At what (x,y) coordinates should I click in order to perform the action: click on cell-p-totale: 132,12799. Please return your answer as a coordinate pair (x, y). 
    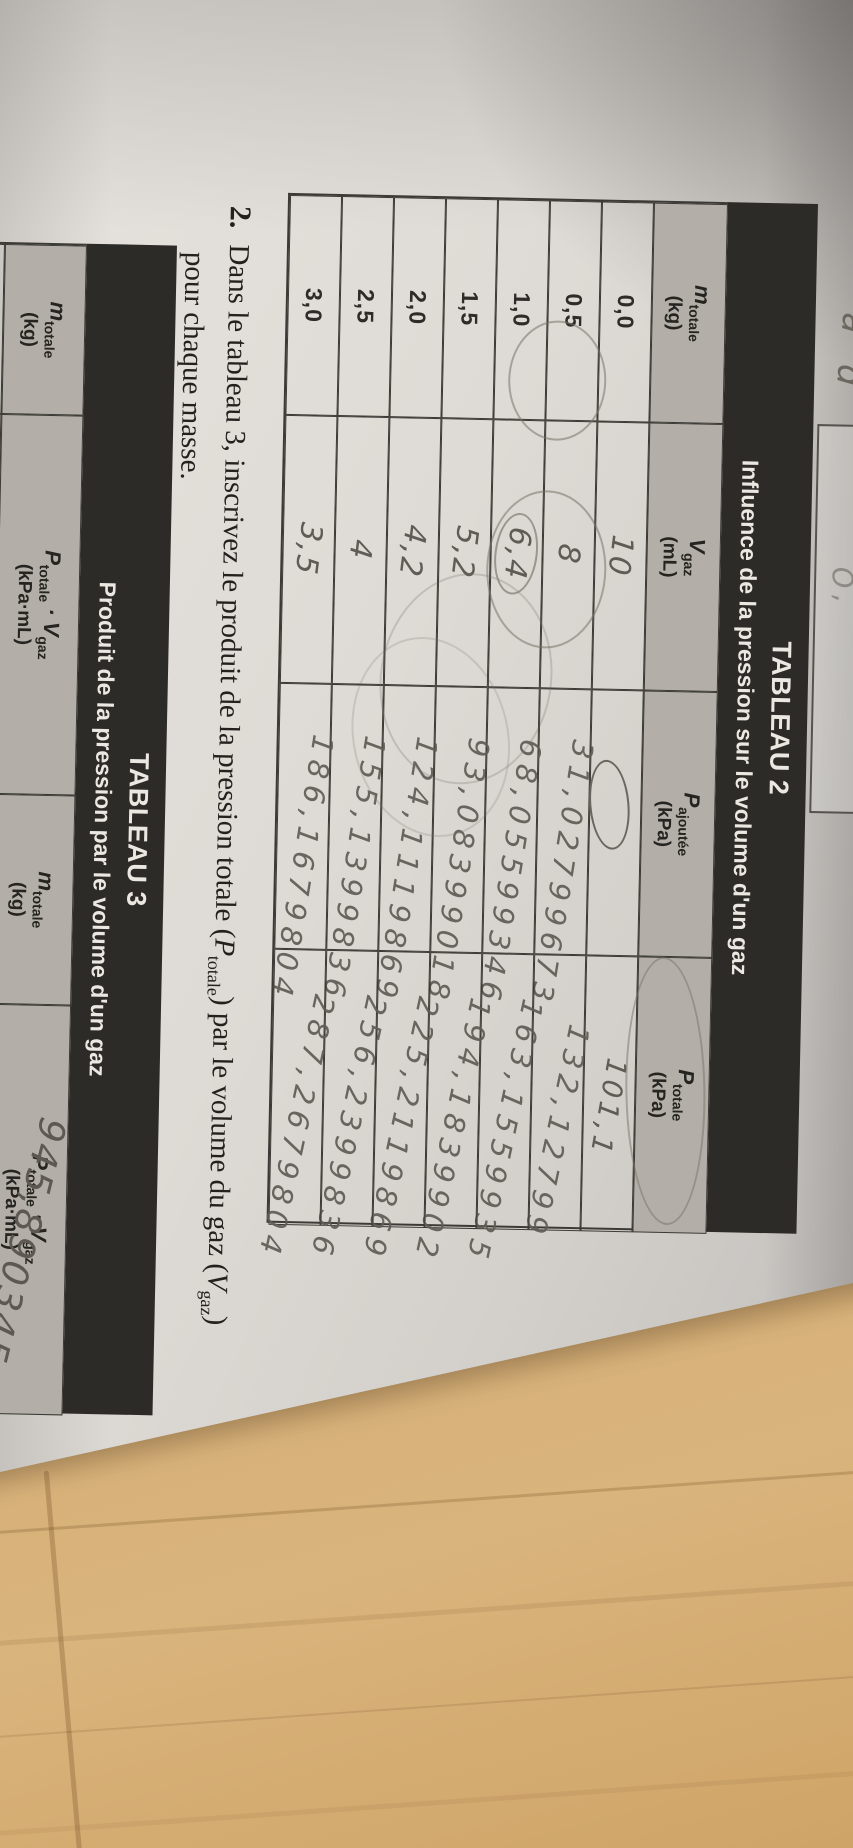
    Looking at the image, I should click on (556, 1099).